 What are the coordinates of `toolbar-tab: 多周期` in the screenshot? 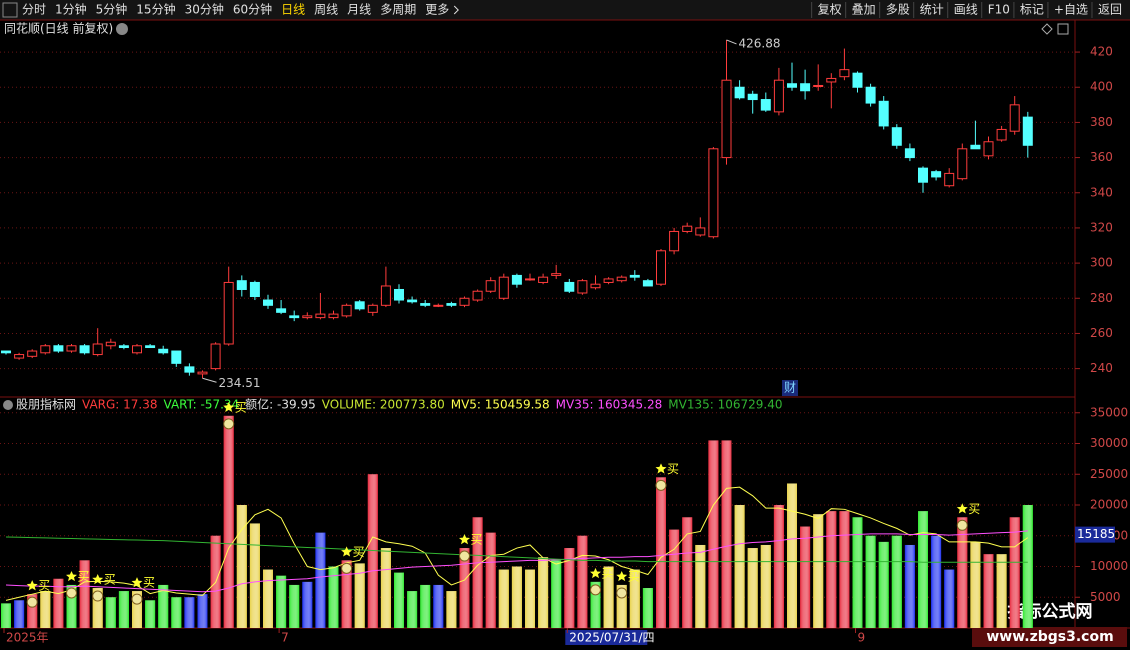 It's located at (398, 10).